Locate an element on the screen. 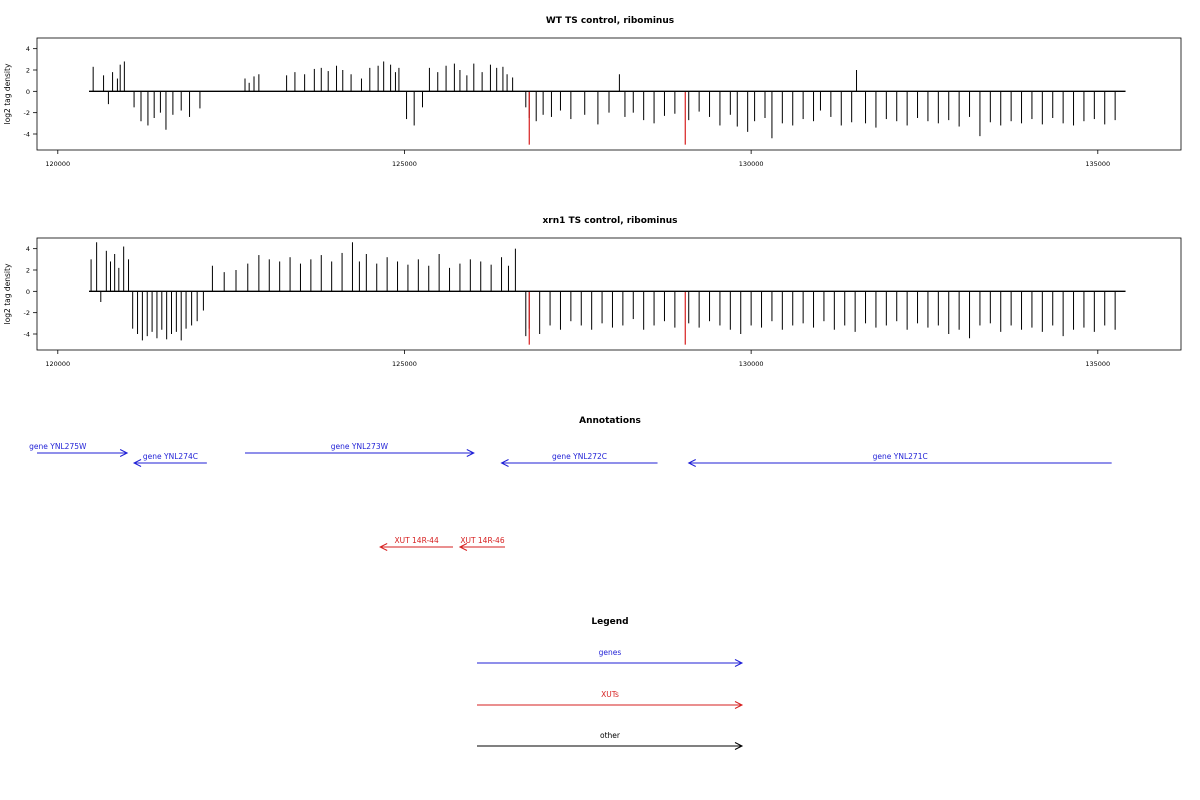 The height and width of the screenshot is (800, 1200). xrn1-y-ticks: -4 -2 0 2 4 is located at coordinates (30, 292).